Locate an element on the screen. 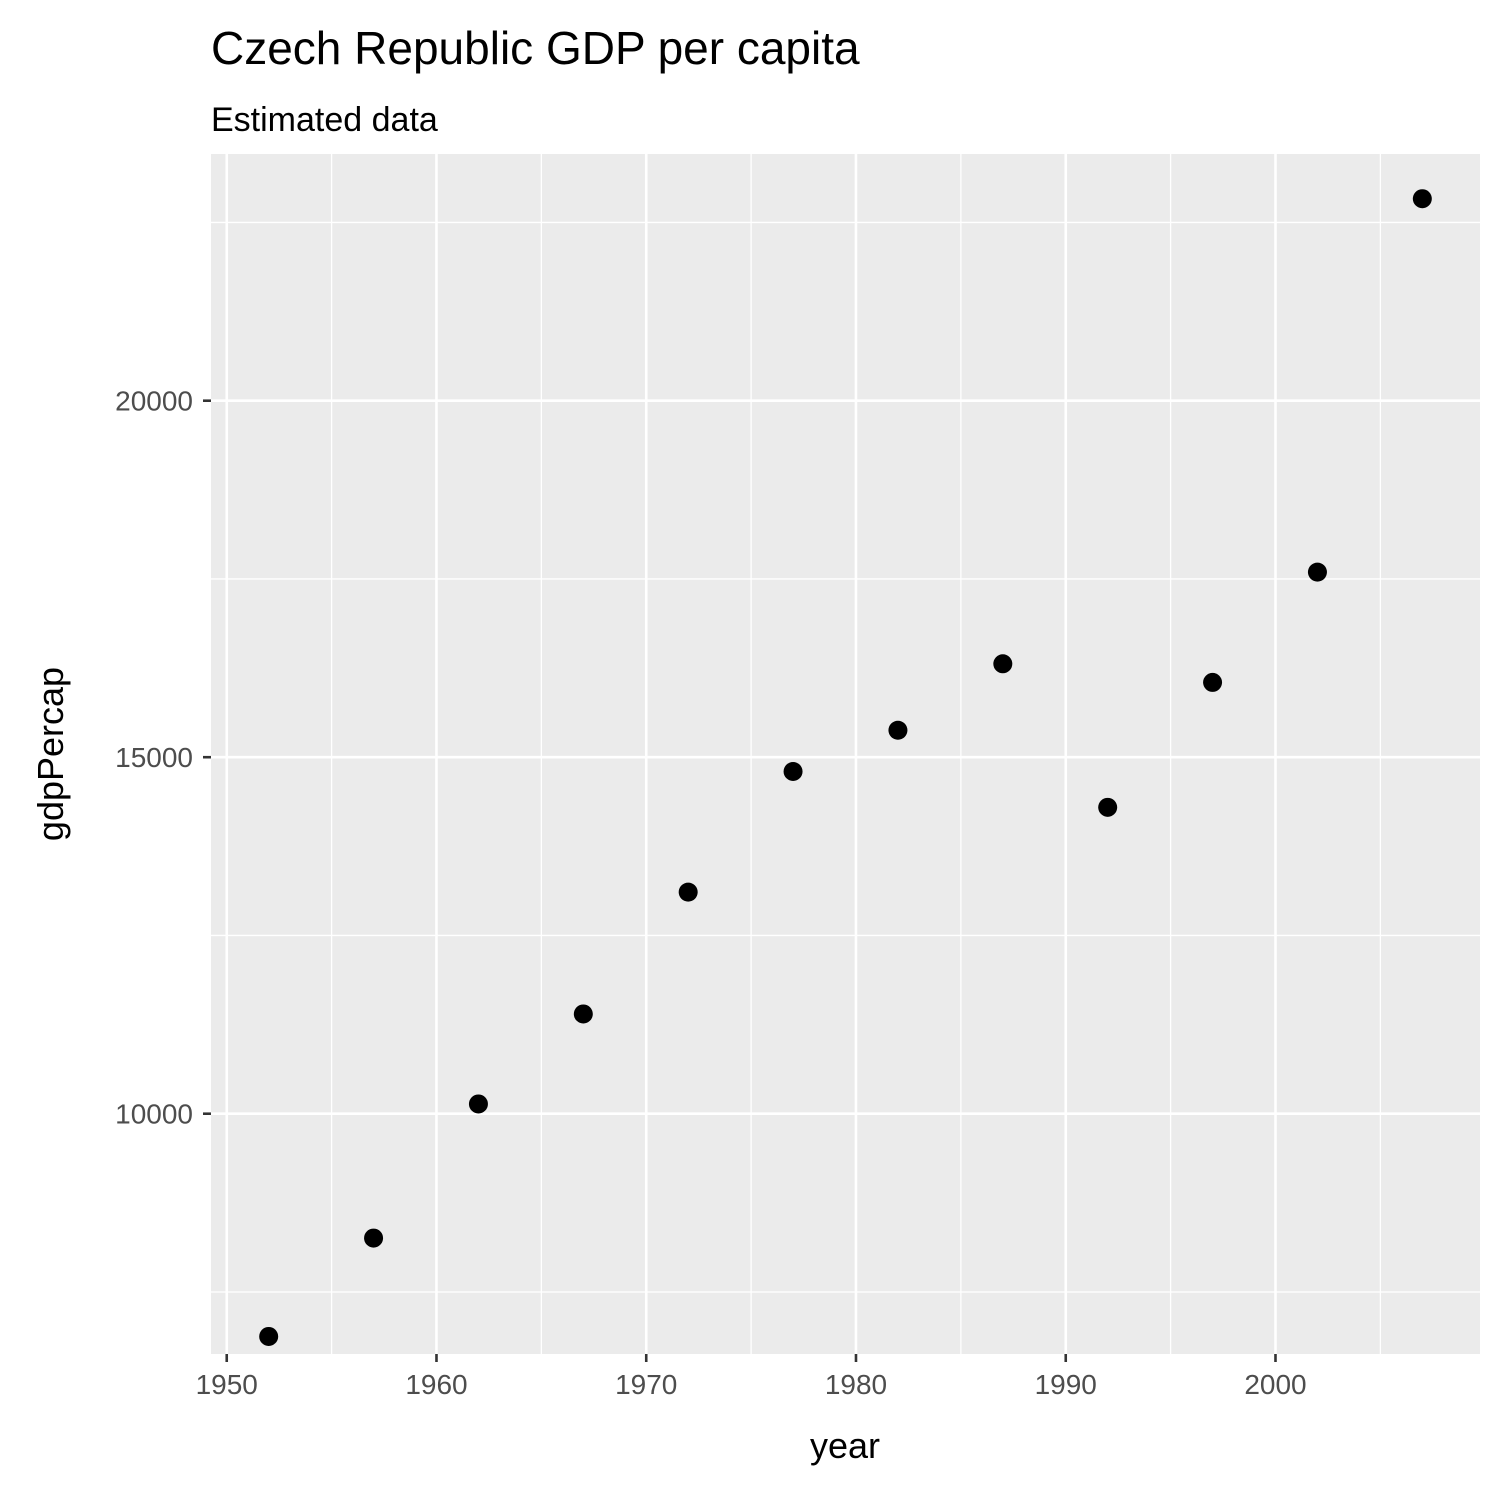 The width and height of the screenshot is (1503, 1493). x-tick-label: 1990 is located at coordinates (1066, 1384).